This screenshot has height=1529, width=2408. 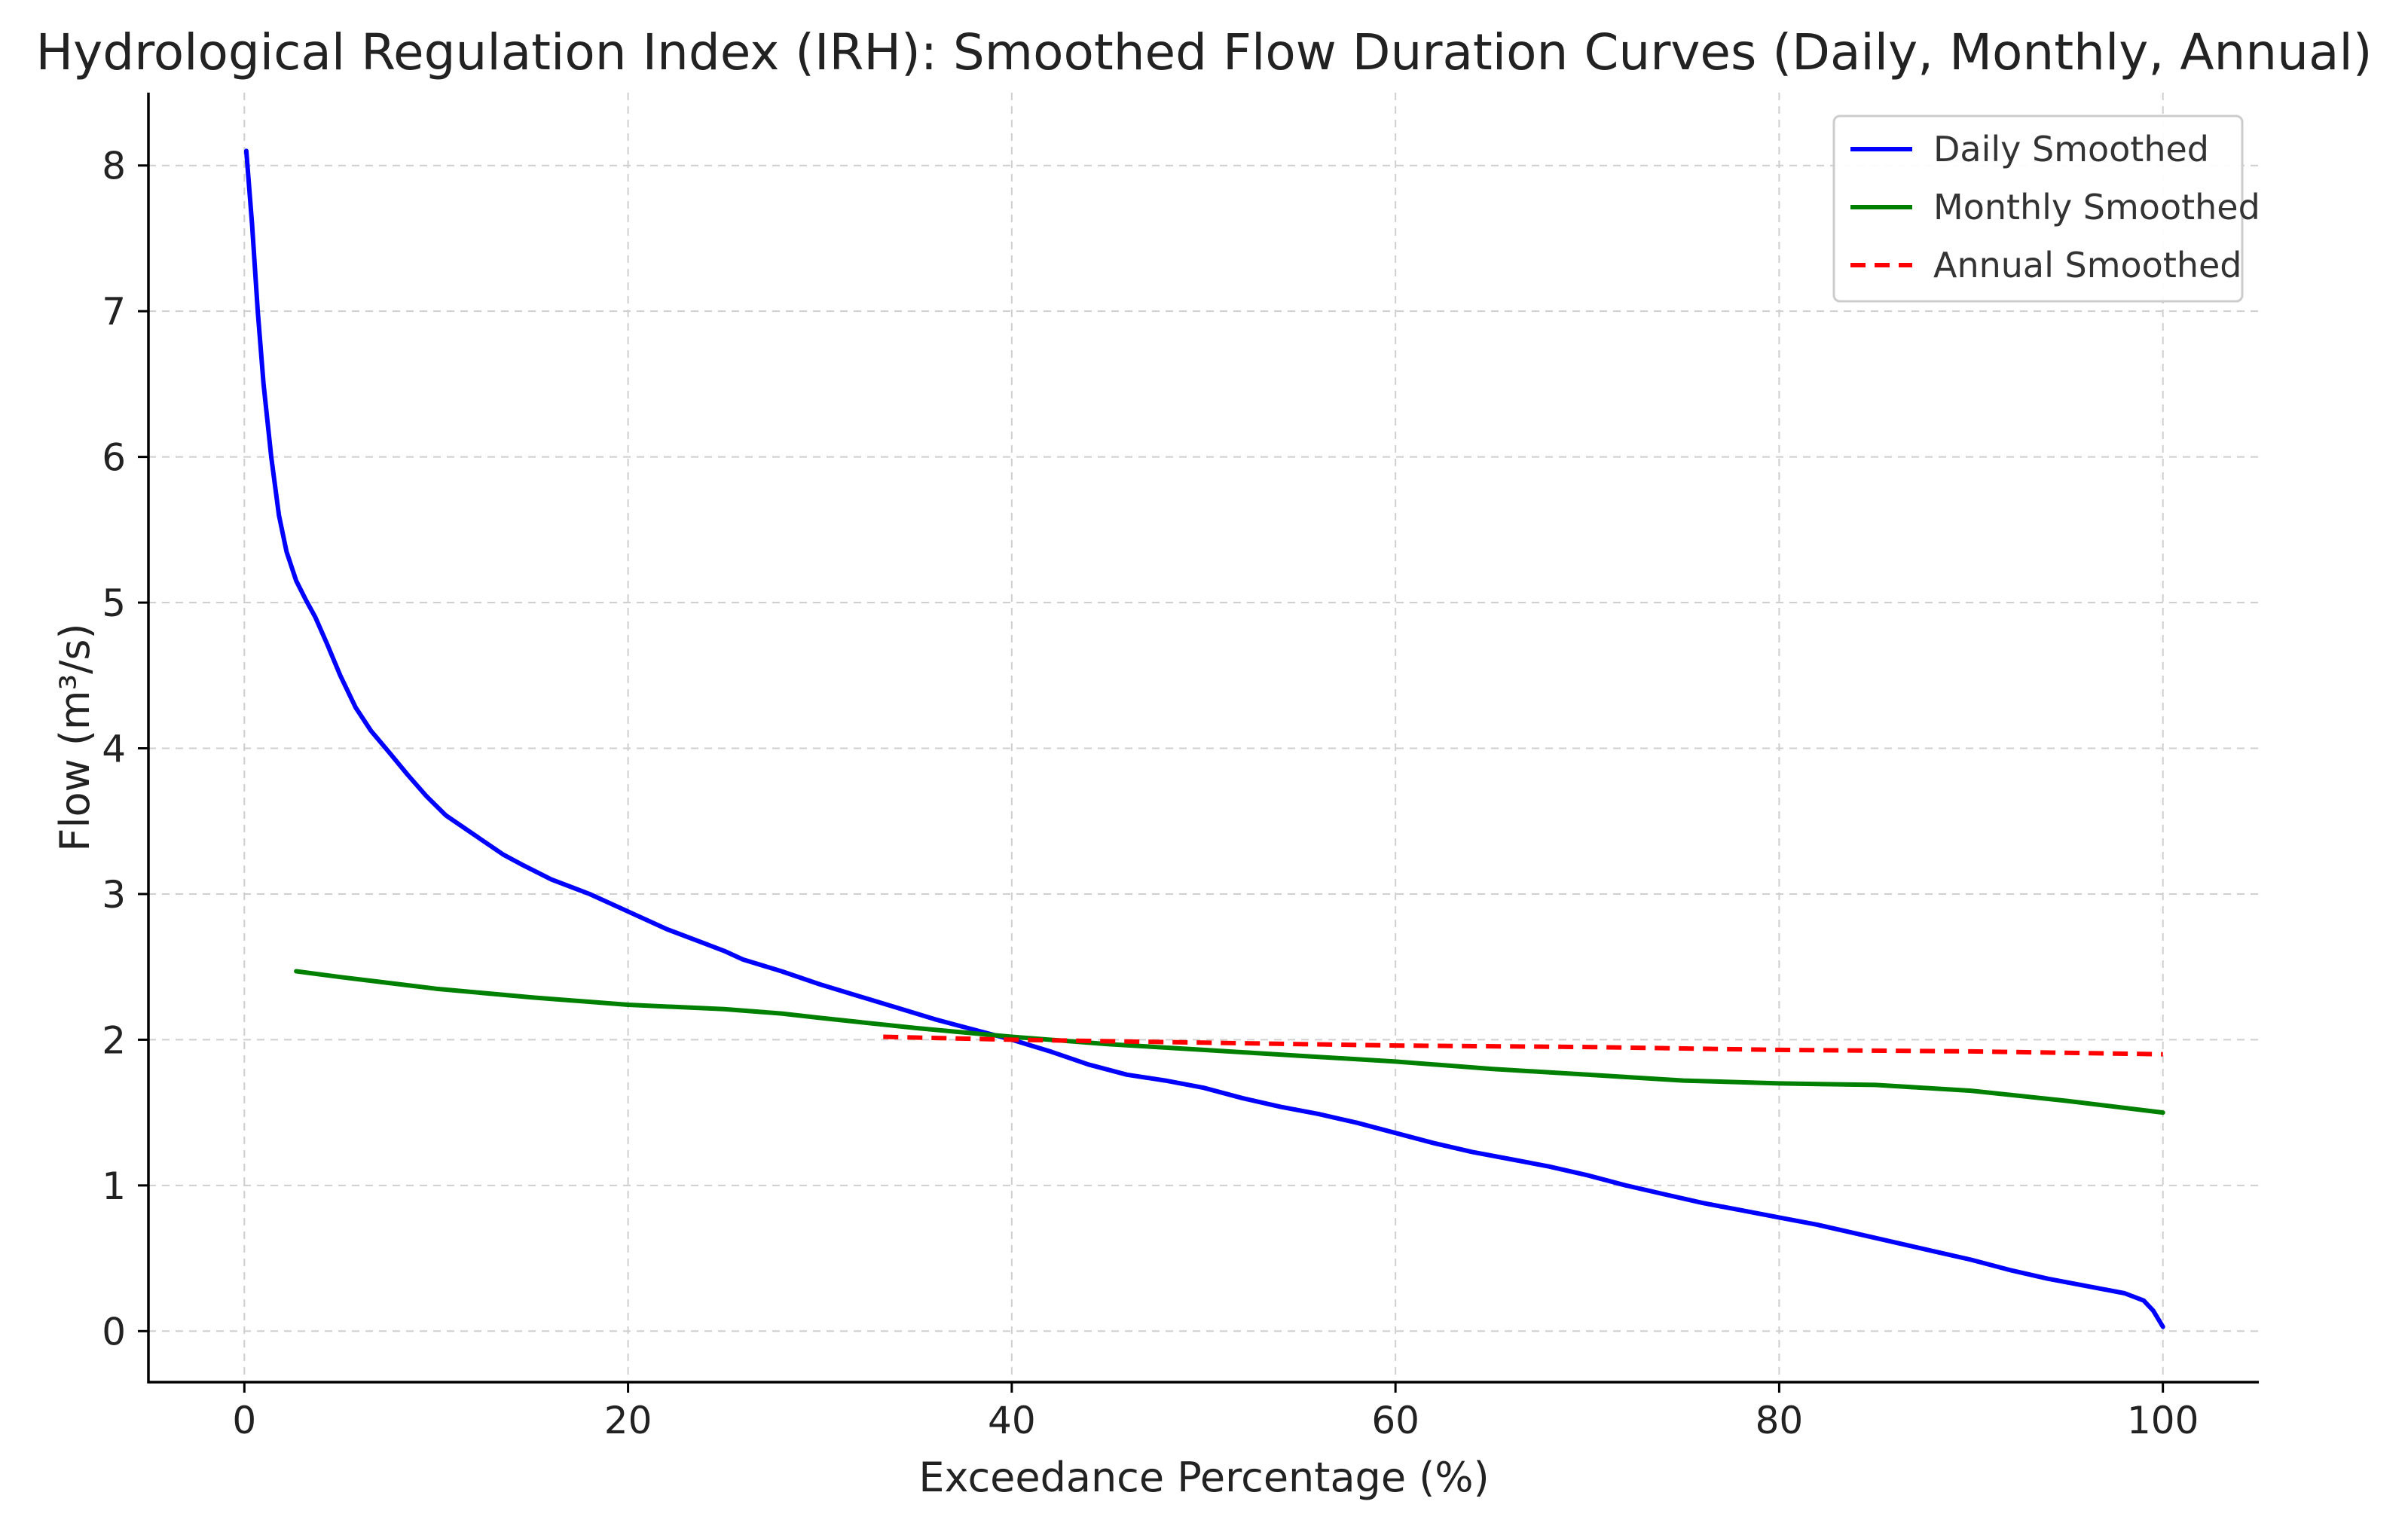 I want to click on x-tick-label: 80, so click(x=1780, y=1420).